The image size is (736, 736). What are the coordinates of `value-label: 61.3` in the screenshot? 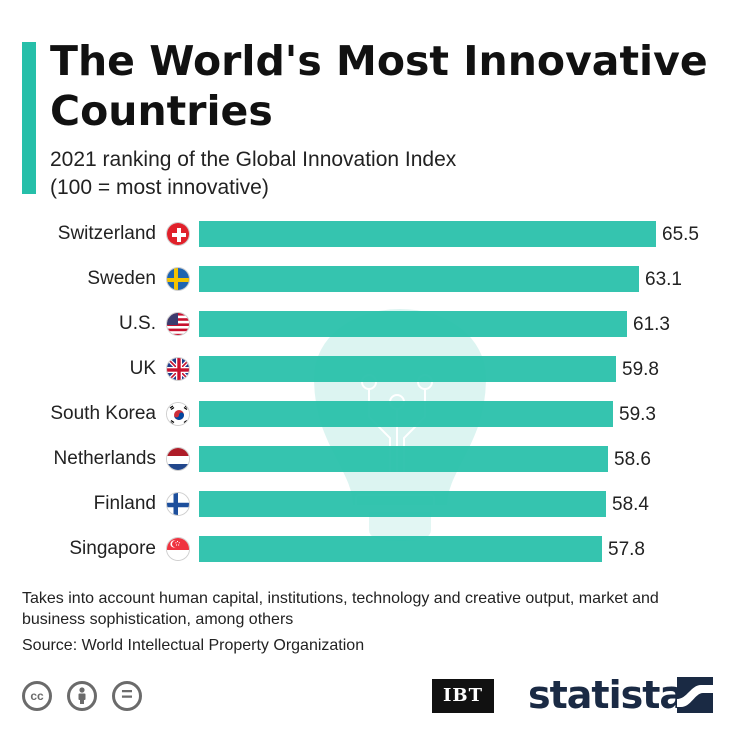 It's located at (651, 324).